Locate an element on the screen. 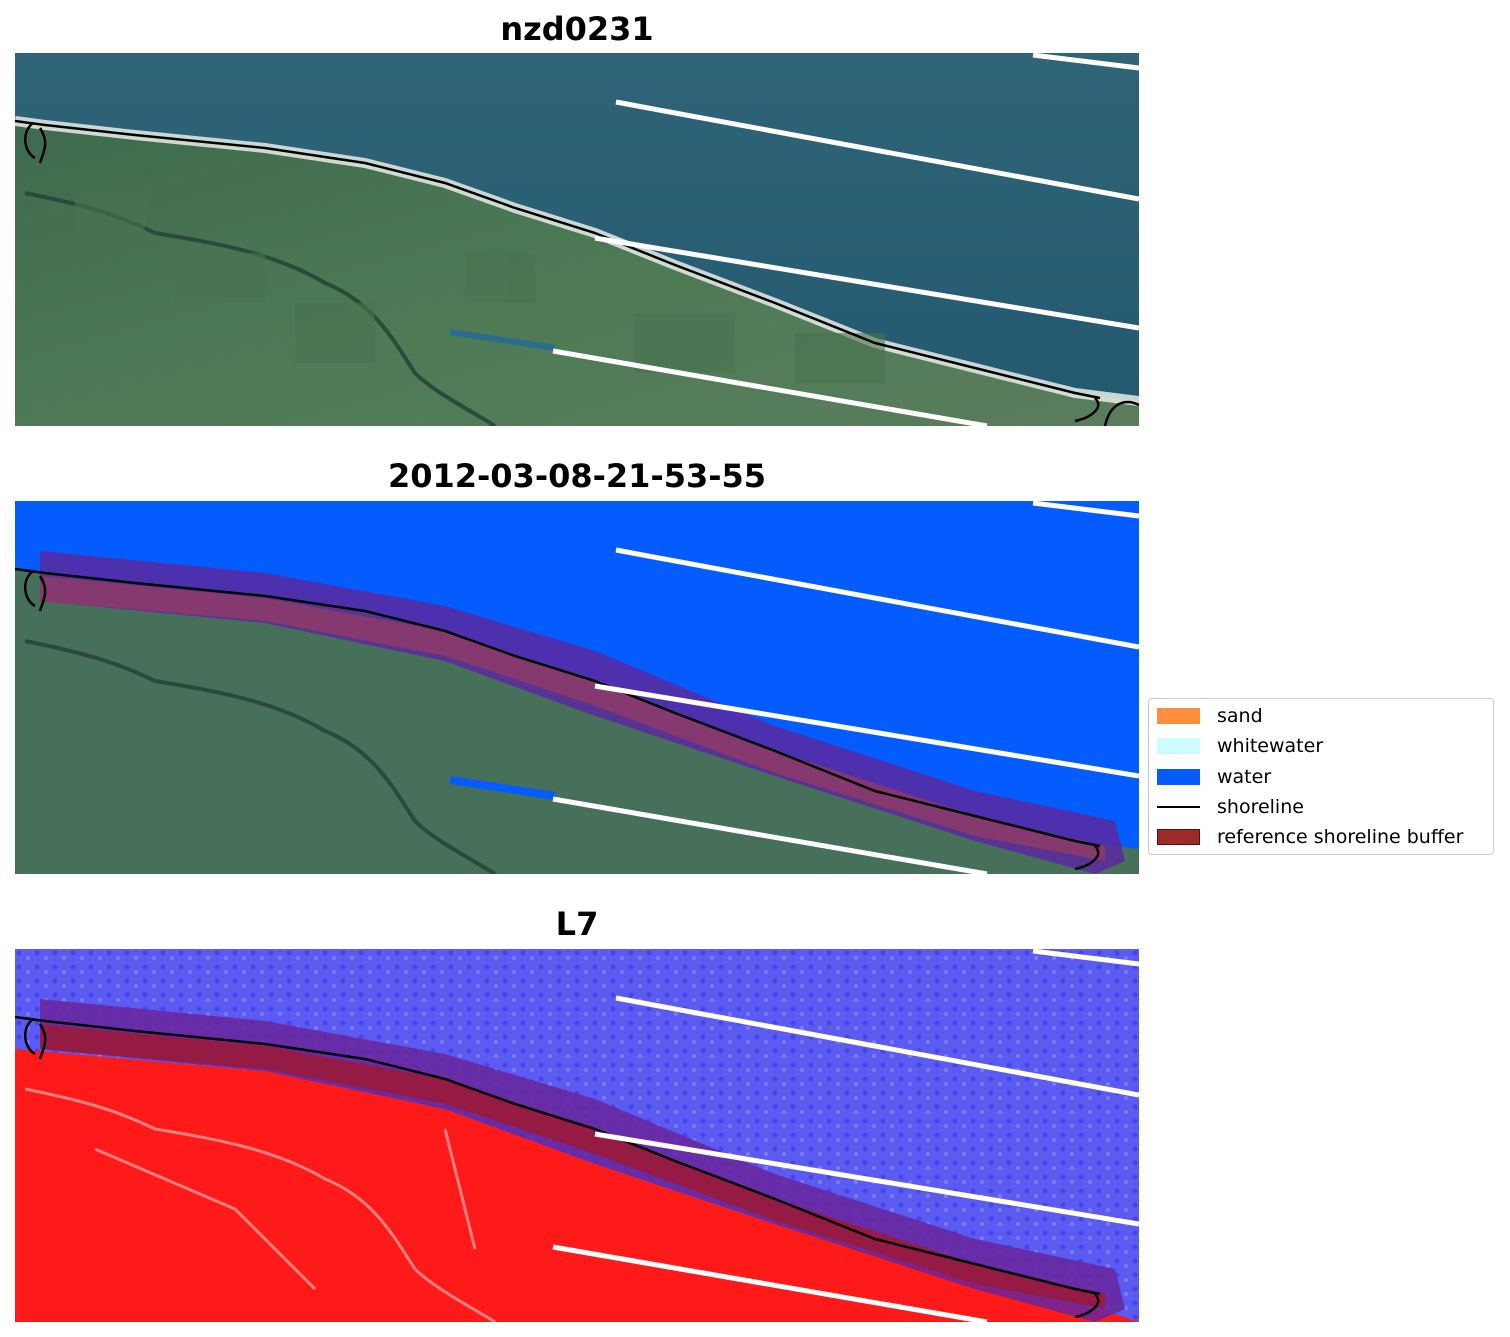 Image resolution: width=1510 pixels, height=1337 pixels. legend-item-water: water is located at coordinates (1321, 777).